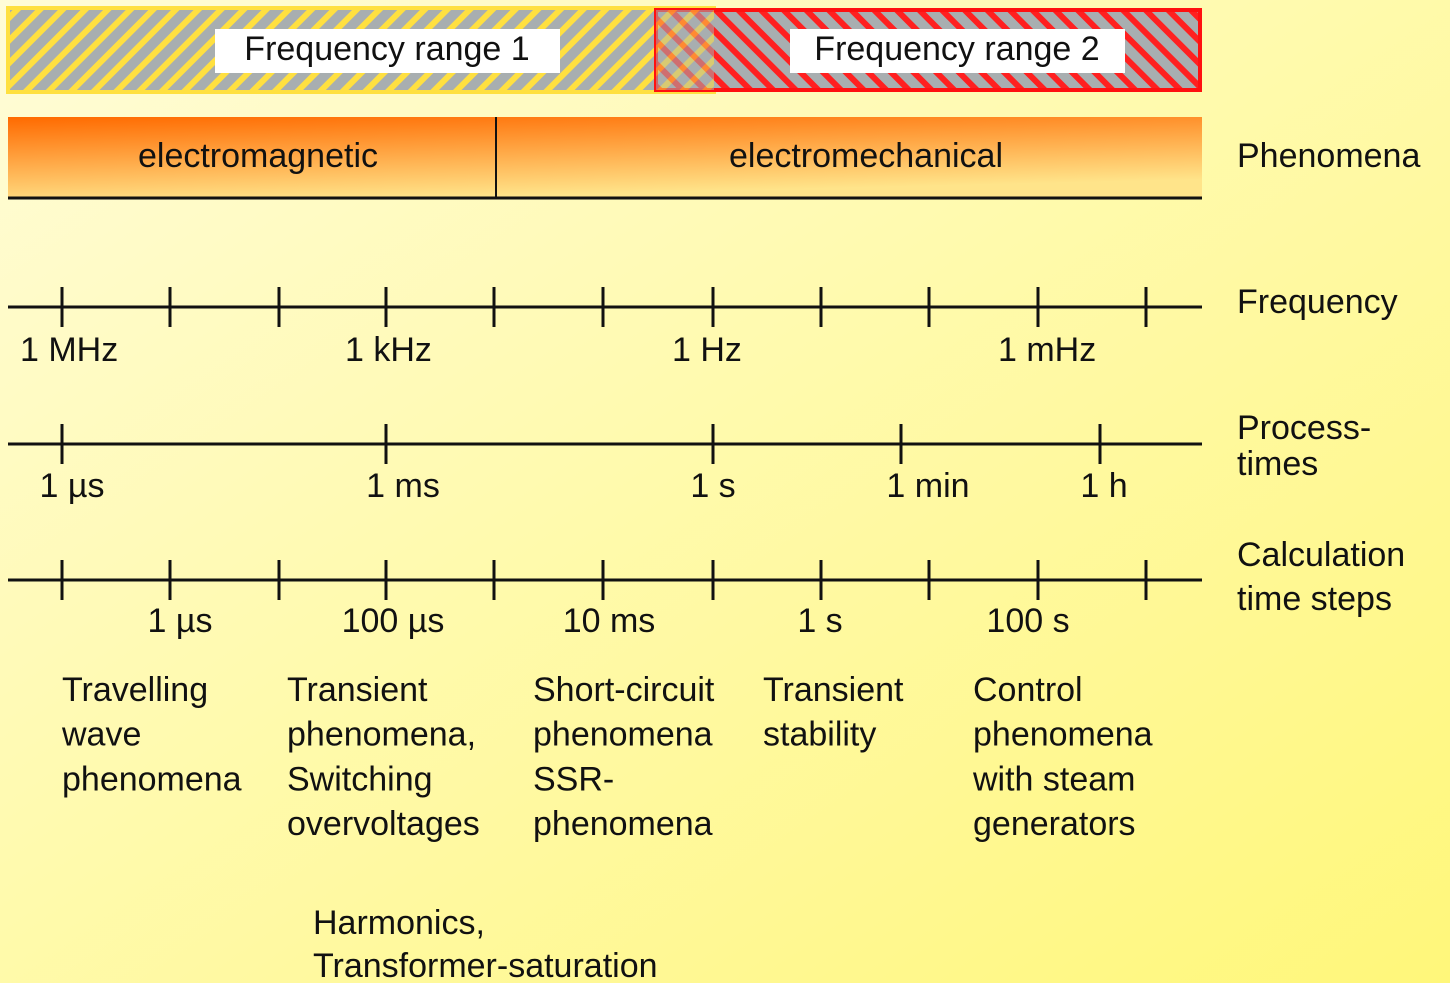  I want to click on footer-text: Transformer-saturation, so click(485, 965).